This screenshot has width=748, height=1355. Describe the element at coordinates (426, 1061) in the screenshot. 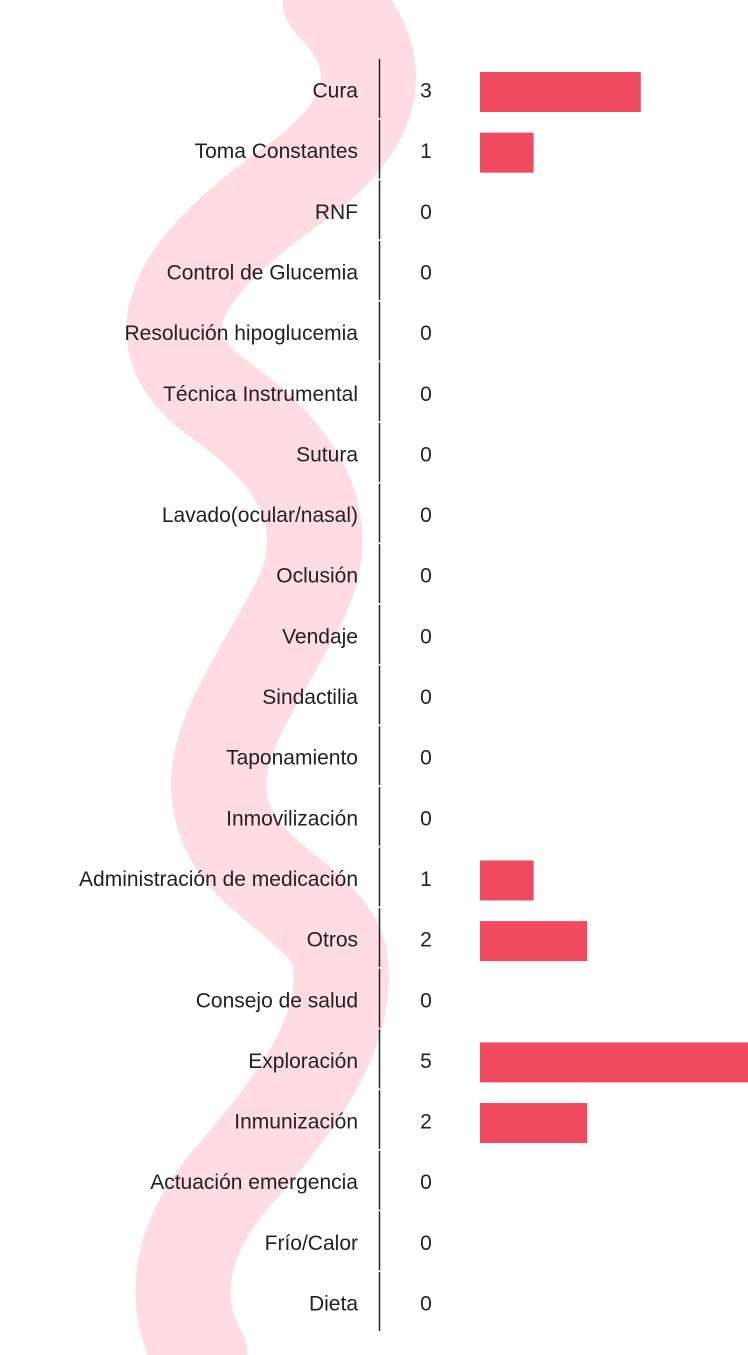

I see `value-label: 5` at that location.